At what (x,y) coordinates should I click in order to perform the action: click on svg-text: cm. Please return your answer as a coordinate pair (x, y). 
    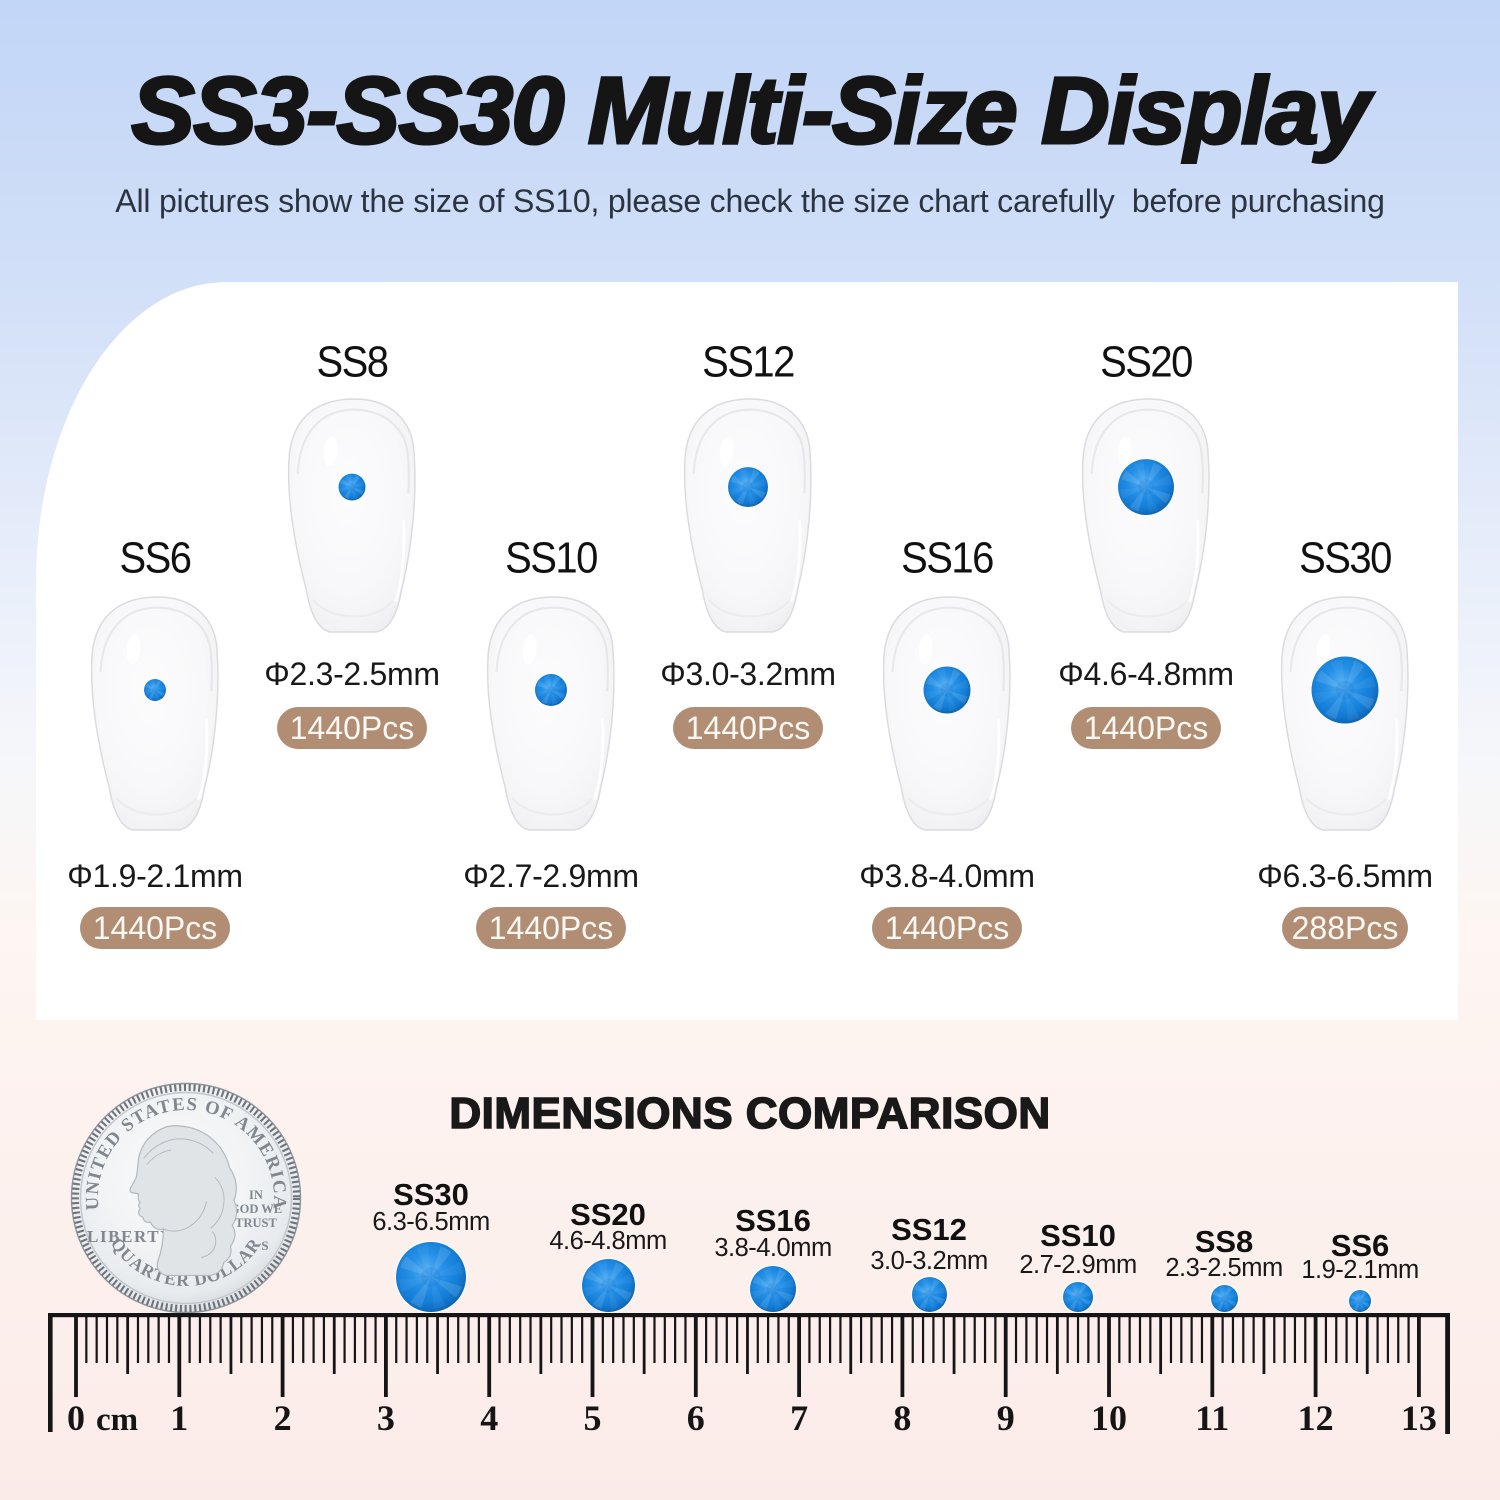
    Looking at the image, I should click on (117, 1420).